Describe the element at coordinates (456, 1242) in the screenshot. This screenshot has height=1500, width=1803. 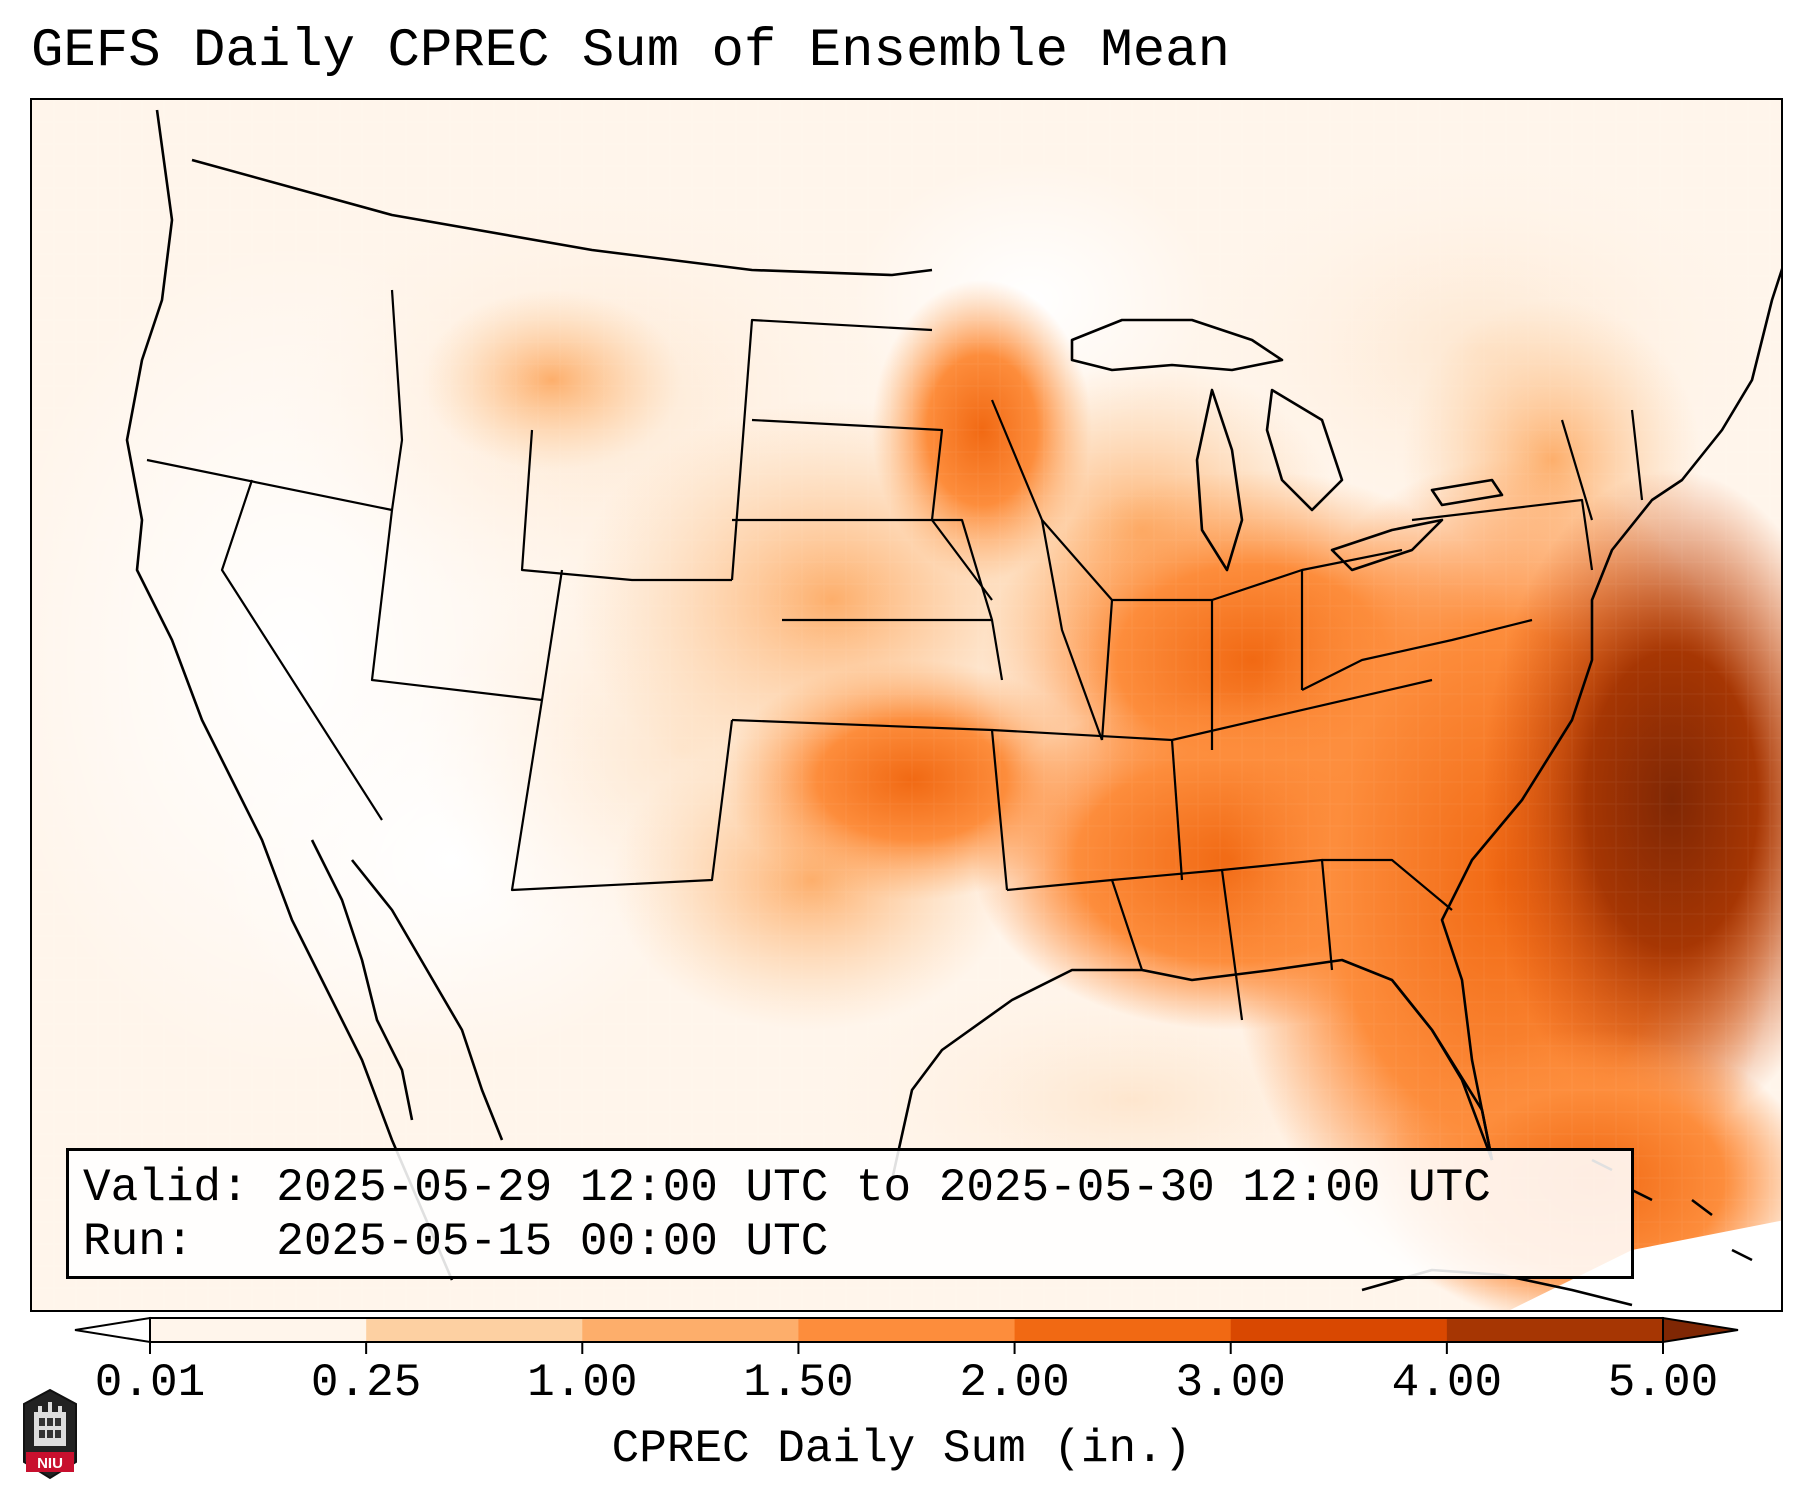
I see `run-time-text: Run: 2025-05-15 00:00 UTC` at that location.